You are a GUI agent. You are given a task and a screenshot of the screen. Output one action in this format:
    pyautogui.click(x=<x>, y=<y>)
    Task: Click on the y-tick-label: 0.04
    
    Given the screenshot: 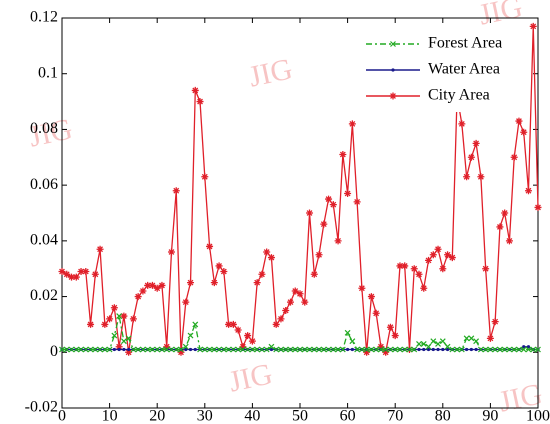 What is the action you would take?
    pyautogui.click(x=44, y=240)
    